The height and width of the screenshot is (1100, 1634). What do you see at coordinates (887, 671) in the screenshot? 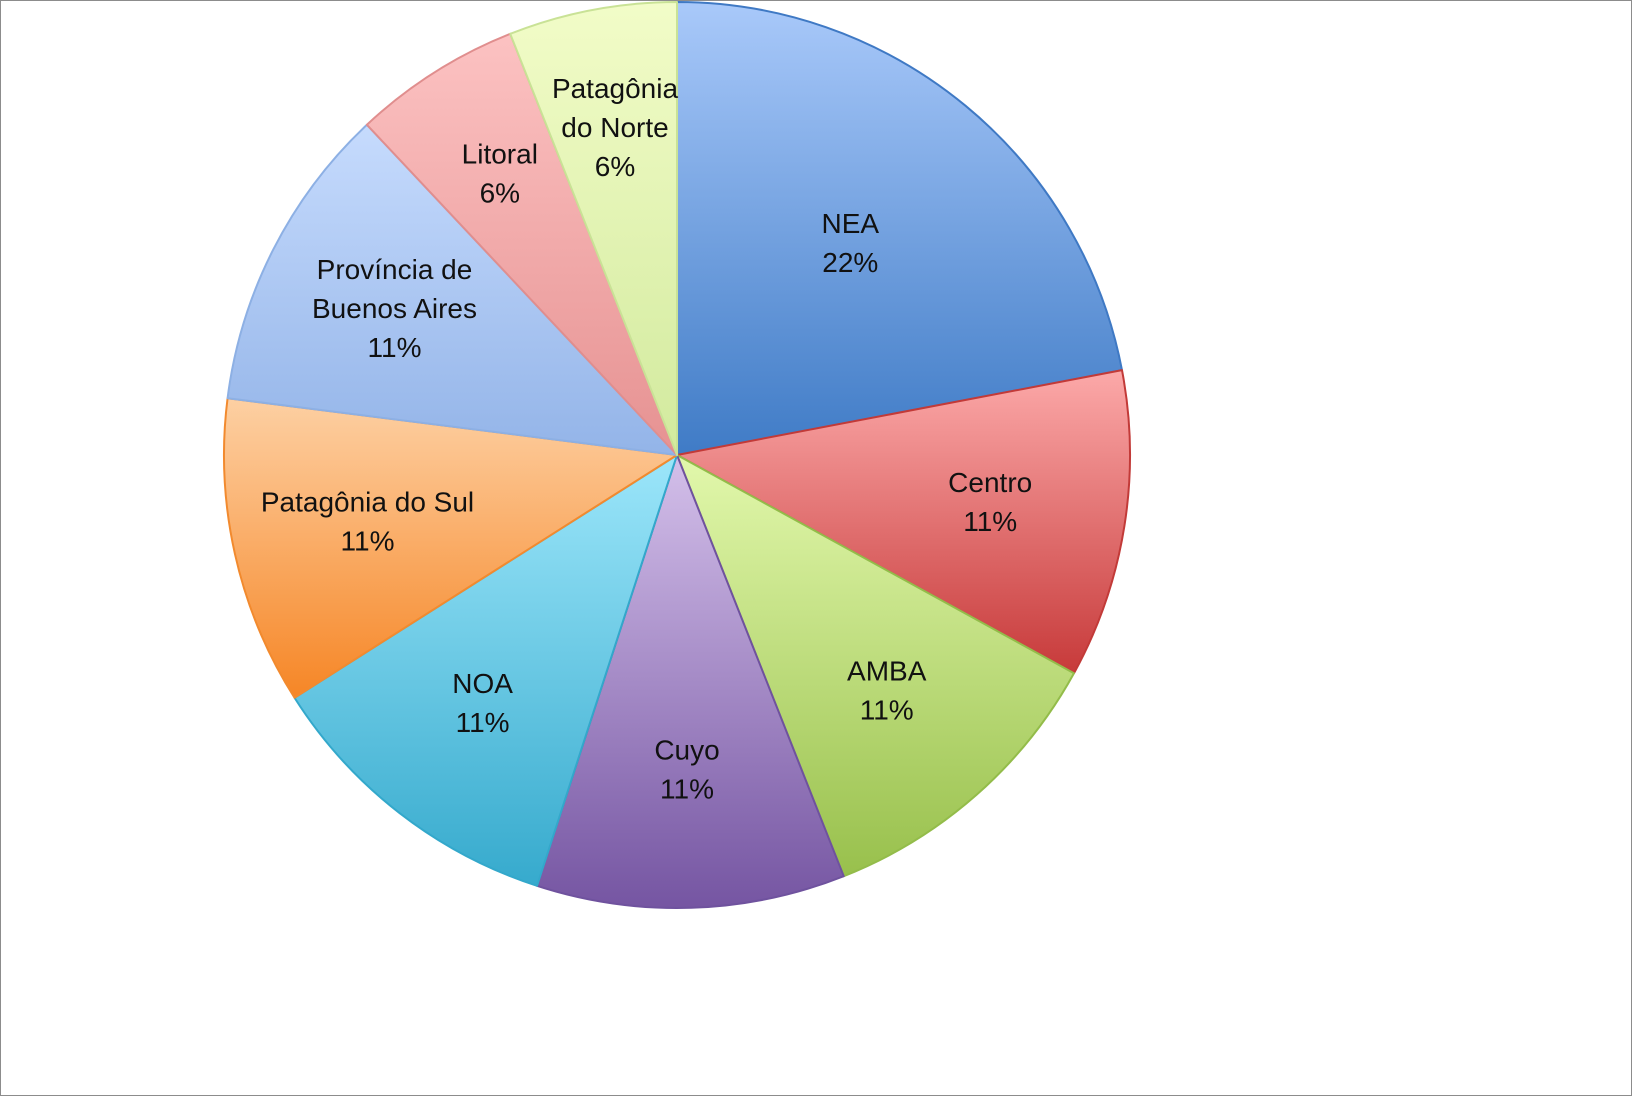
I see `slice-category-label: AMBA` at bounding box center [887, 671].